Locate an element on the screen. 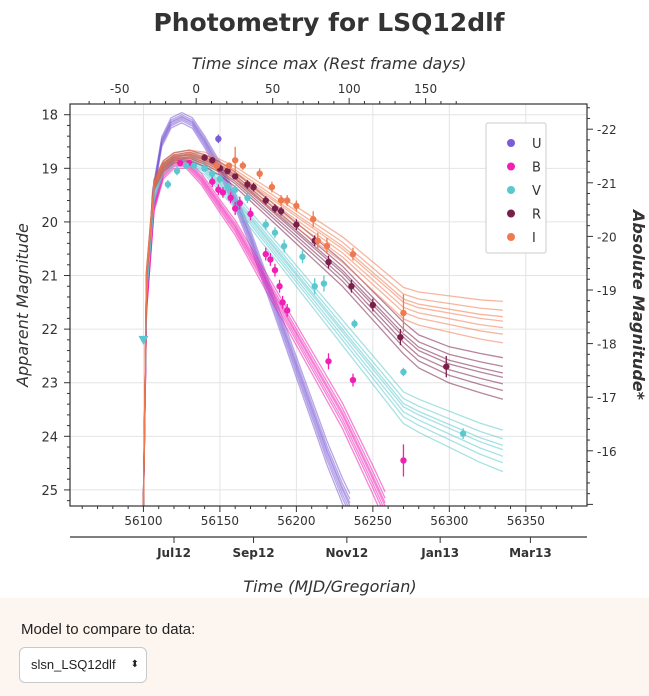 The width and height of the screenshot is (649, 696). legend-label-v: V is located at coordinates (536, 191).